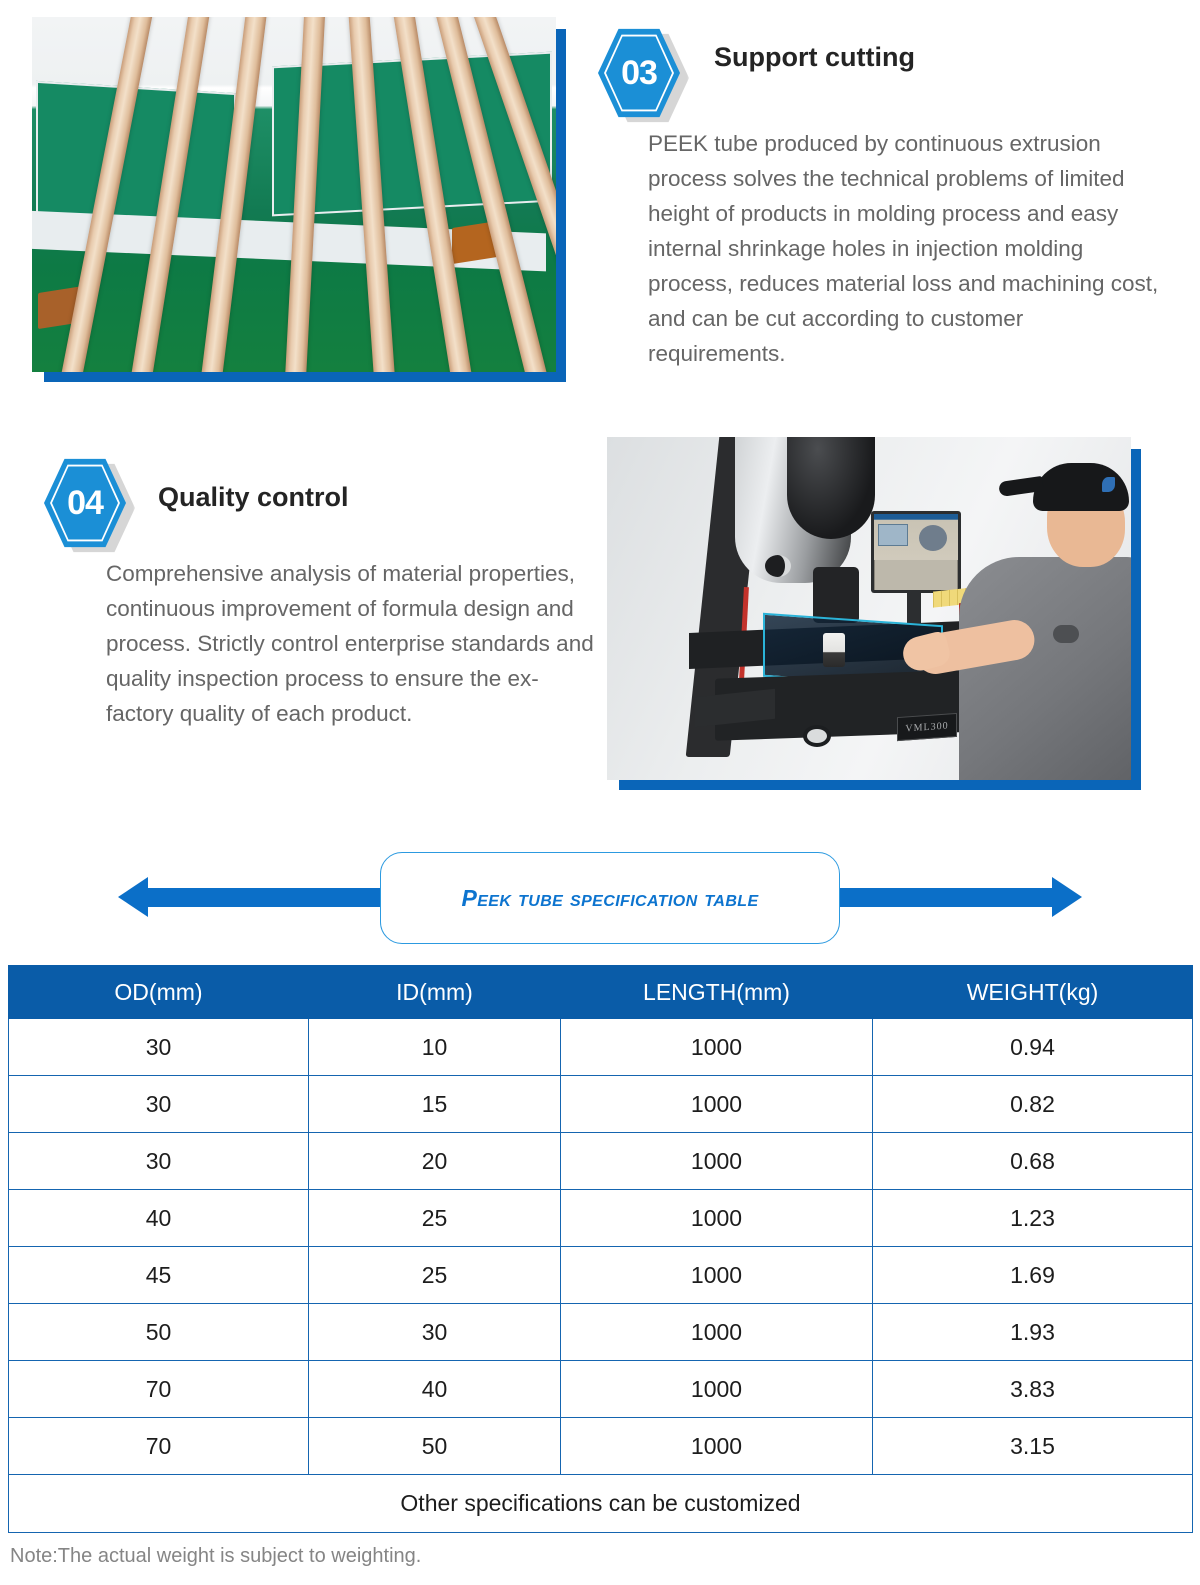 The height and width of the screenshot is (1585, 1200). Describe the element at coordinates (1032, 1389) in the screenshot. I see `table-cell-weight: 3.83` at that location.